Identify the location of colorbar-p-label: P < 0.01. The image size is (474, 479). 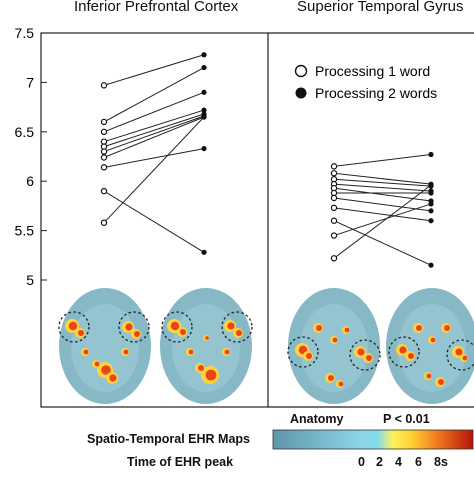
(406, 419).